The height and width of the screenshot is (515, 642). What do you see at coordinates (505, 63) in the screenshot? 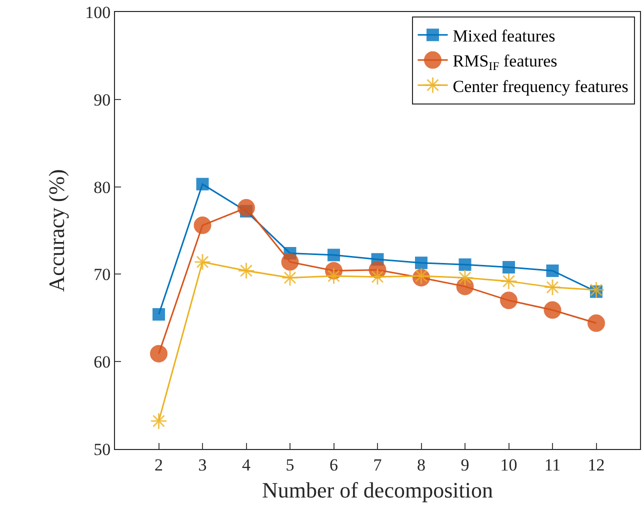
I see `legend-label: RMS$_{IF}$ features` at bounding box center [505, 63].